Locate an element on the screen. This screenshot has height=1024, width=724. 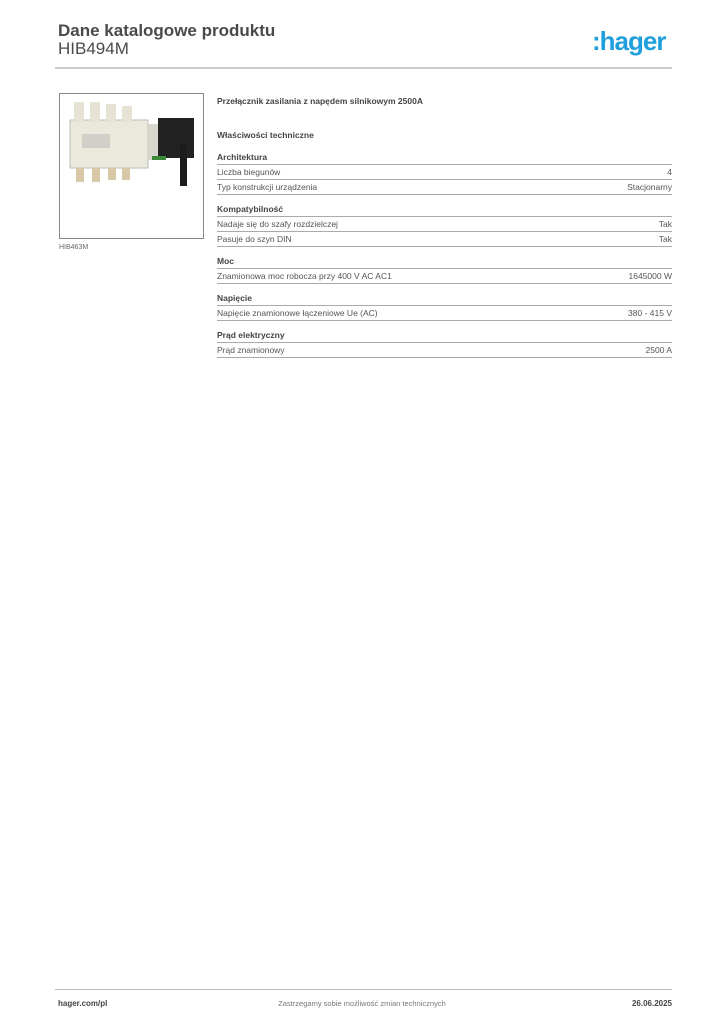
spec-label: Napięcie znamionowe łączeniowe Ue (AC) is located at coordinates (297, 313).